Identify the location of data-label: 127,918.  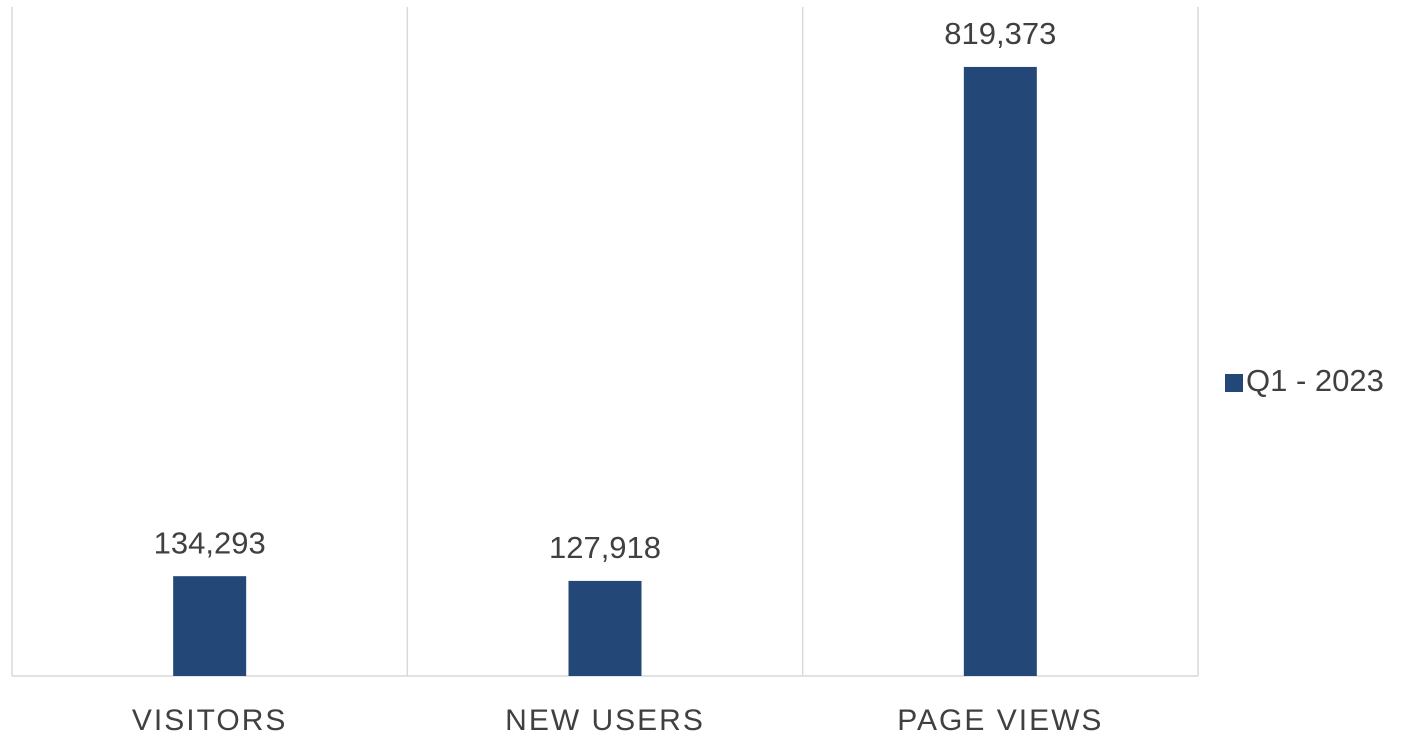
(605, 547).